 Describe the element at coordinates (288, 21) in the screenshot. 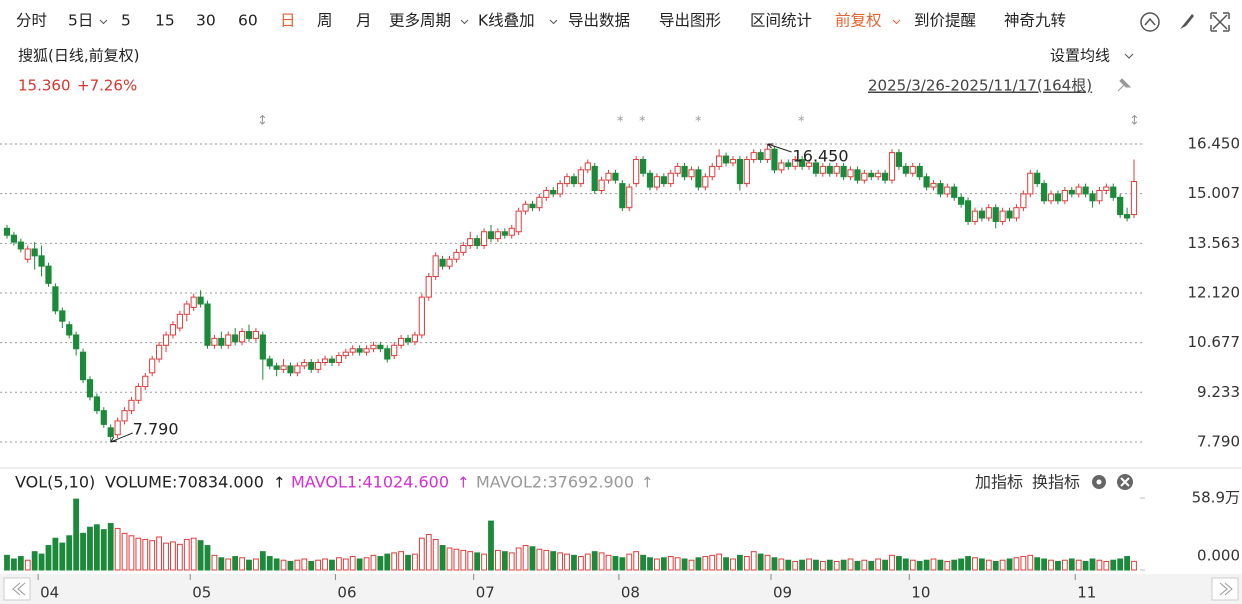

I see `toolbar-item: 日` at that location.